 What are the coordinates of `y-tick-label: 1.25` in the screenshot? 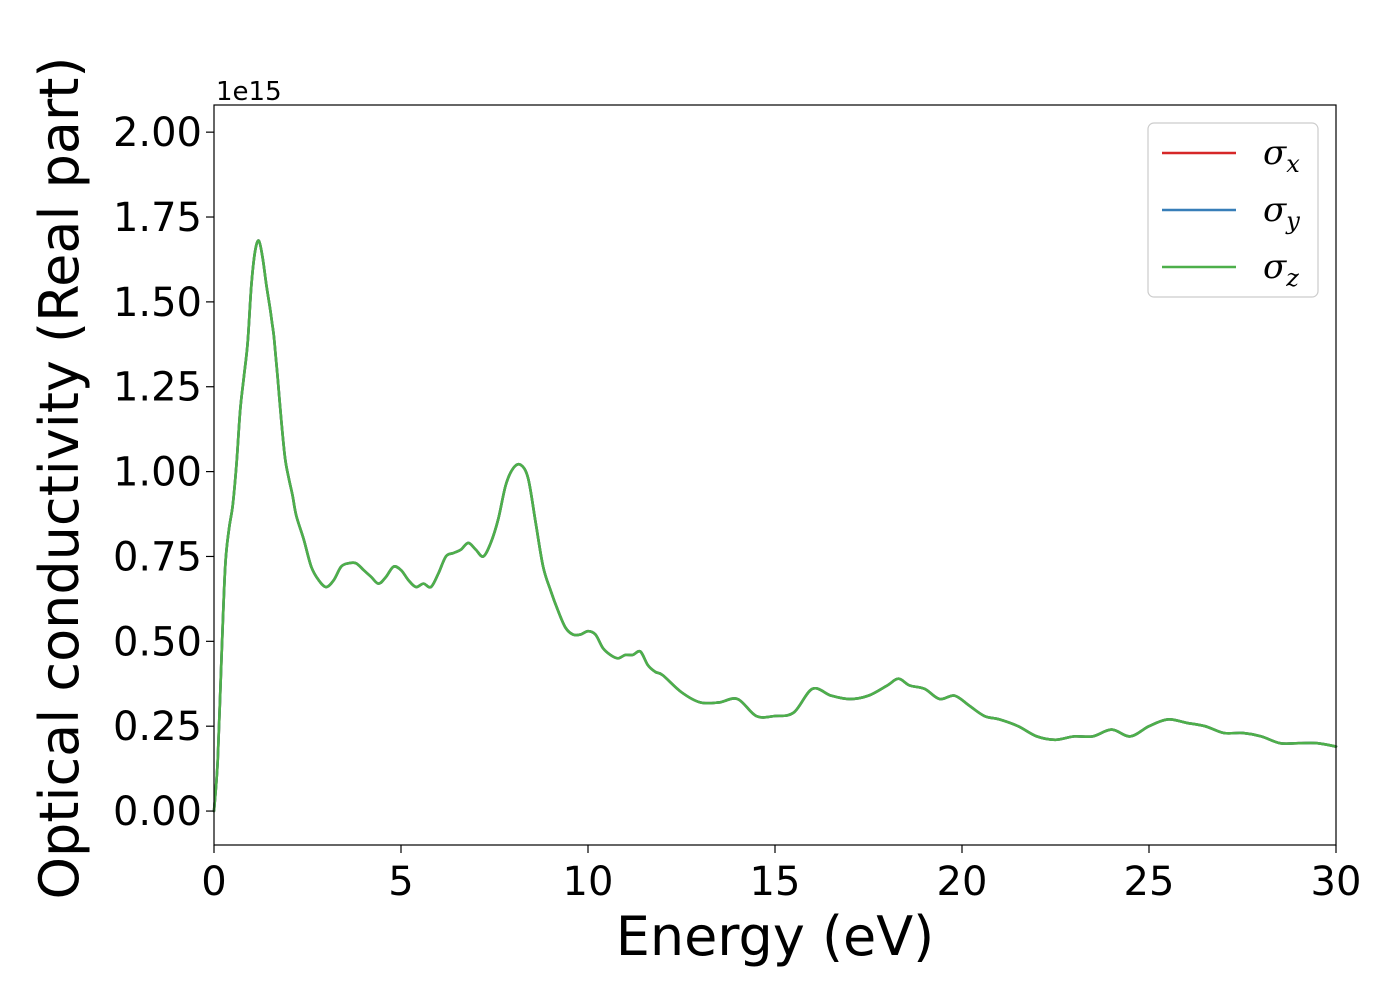 It's located at (157, 388).